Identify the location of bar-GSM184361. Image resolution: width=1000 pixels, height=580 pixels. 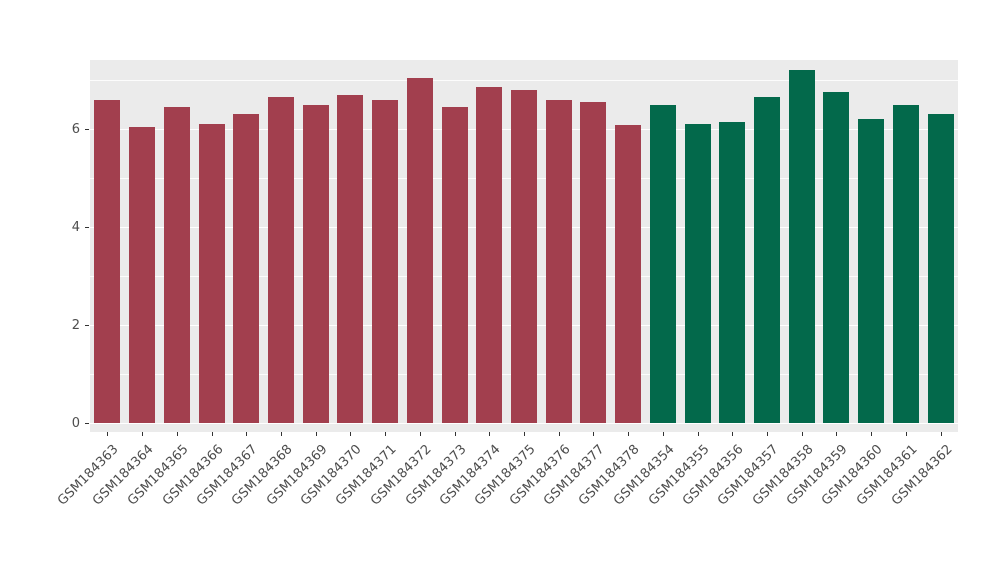
(905, 263).